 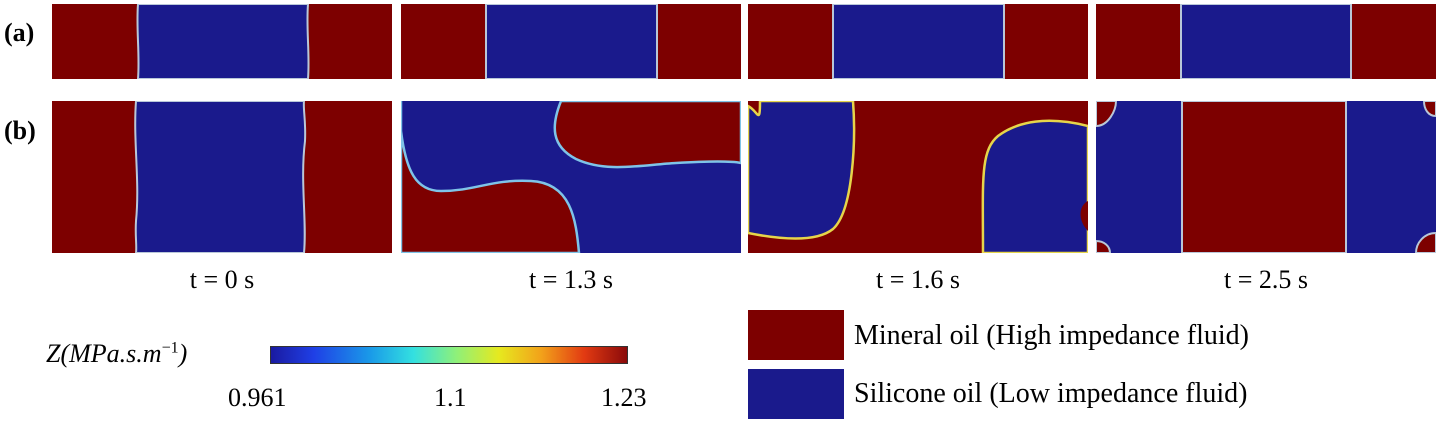 What do you see at coordinates (450, 397) in the screenshot?
I see `colorbar-tick-mid: 1.1` at bounding box center [450, 397].